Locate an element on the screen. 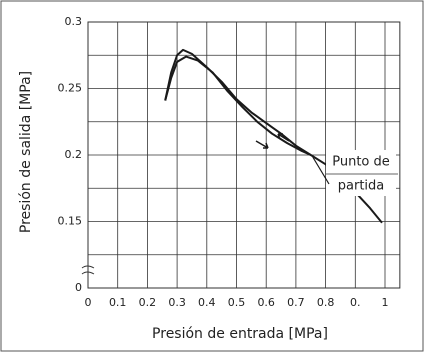 This screenshot has height=352, width=424. x-tick-label: 0.2 is located at coordinates (148, 302).